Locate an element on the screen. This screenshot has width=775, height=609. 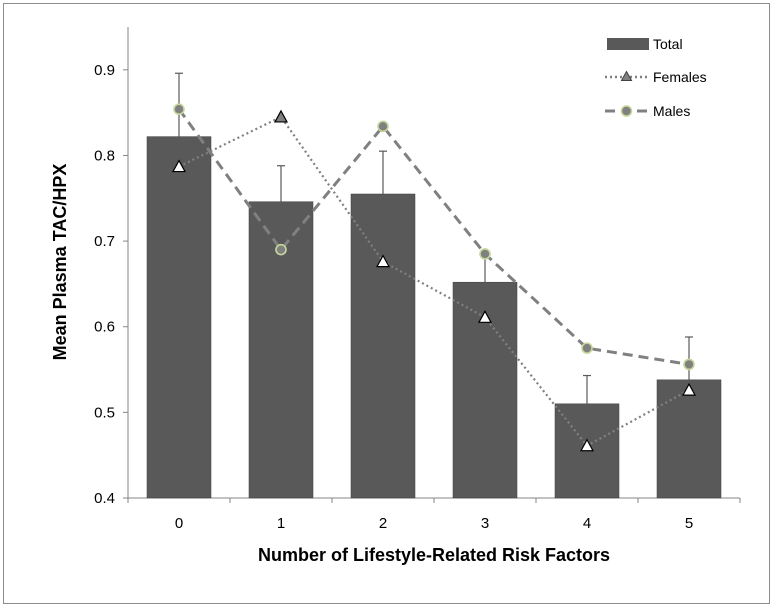
y-tick-label: 0.6 is located at coordinates (104, 327).